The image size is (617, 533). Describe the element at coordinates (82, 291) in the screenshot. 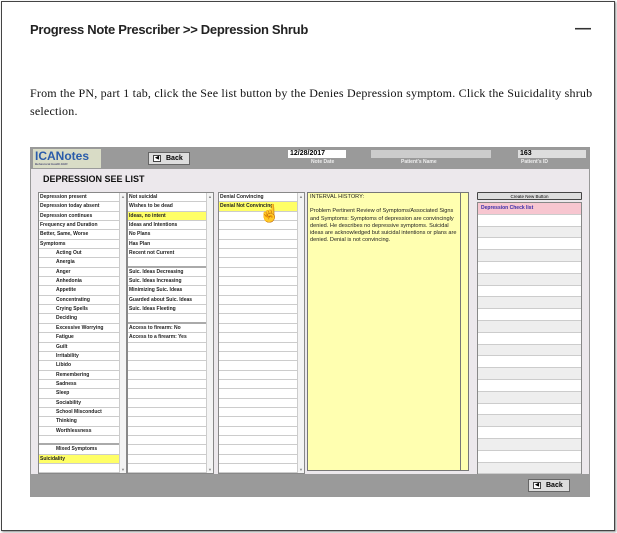

I see `list-item: Appetite` at that location.